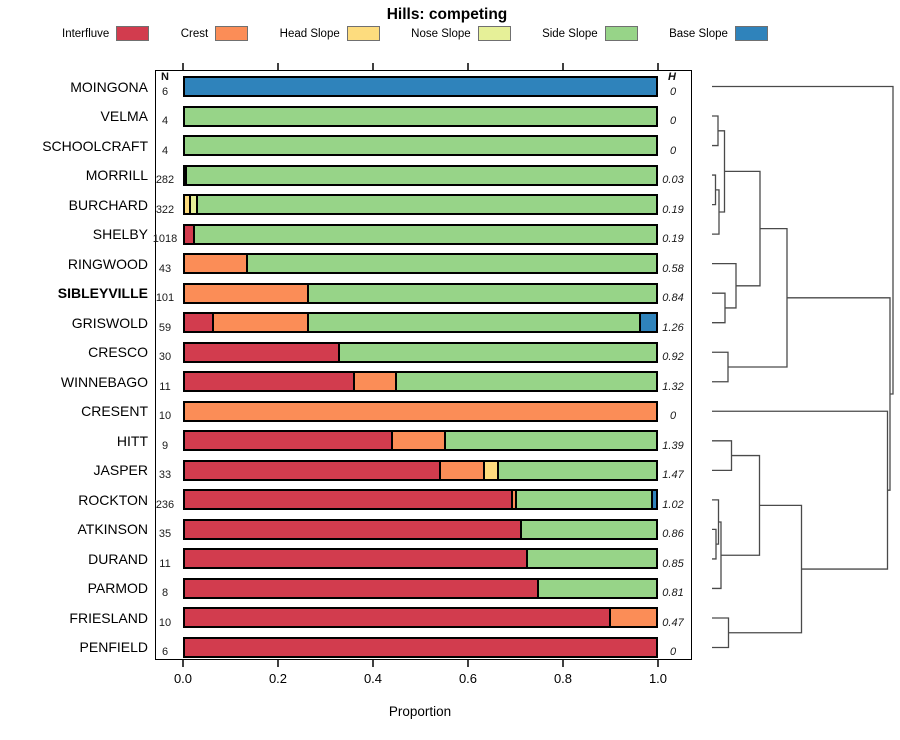  I want to click on n-value: 282, so click(165, 180).